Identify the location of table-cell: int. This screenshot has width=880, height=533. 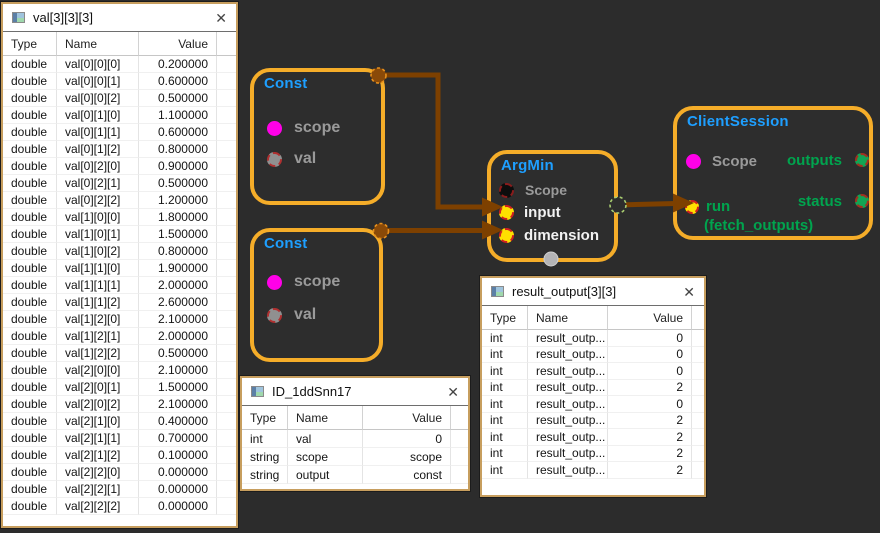
(505, 387).